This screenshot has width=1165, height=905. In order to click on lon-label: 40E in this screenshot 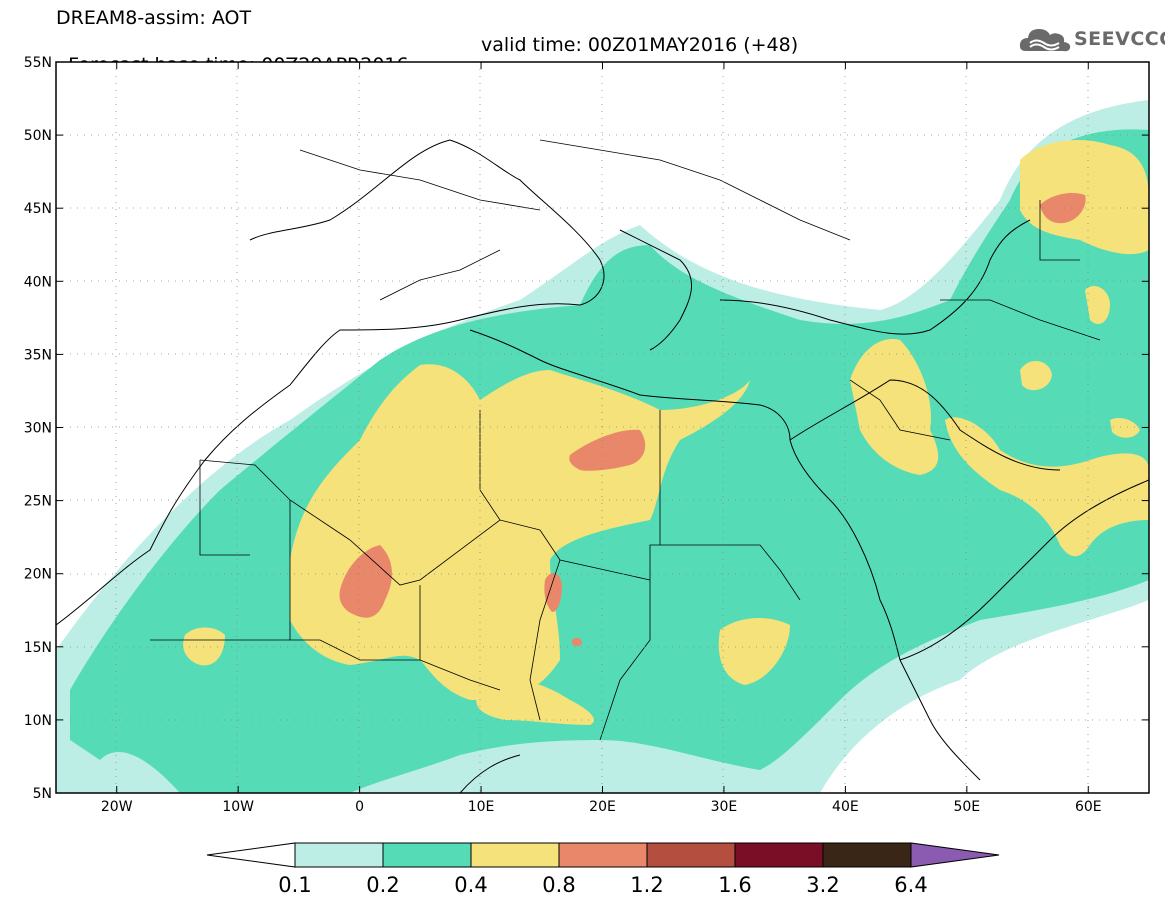, I will do `click(845, 807)`.